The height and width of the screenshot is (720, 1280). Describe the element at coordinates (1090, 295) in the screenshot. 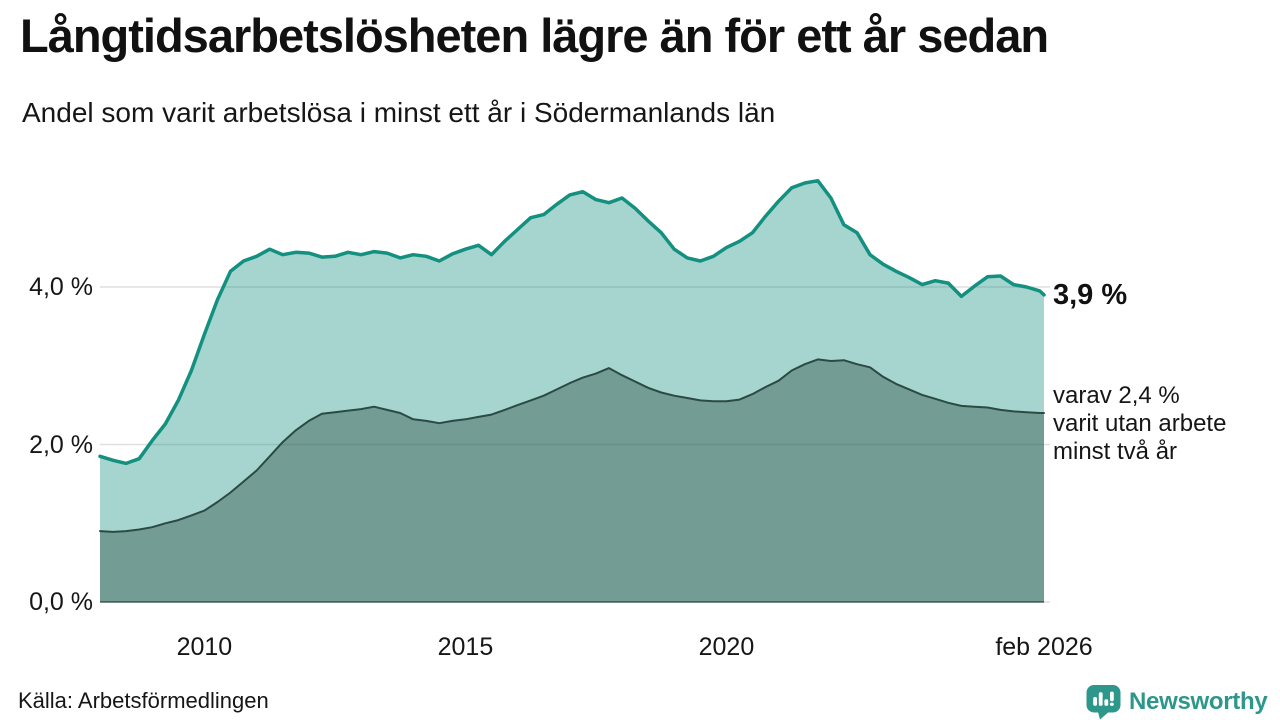

I see `end-label-primary: 3,9 %` at that location.